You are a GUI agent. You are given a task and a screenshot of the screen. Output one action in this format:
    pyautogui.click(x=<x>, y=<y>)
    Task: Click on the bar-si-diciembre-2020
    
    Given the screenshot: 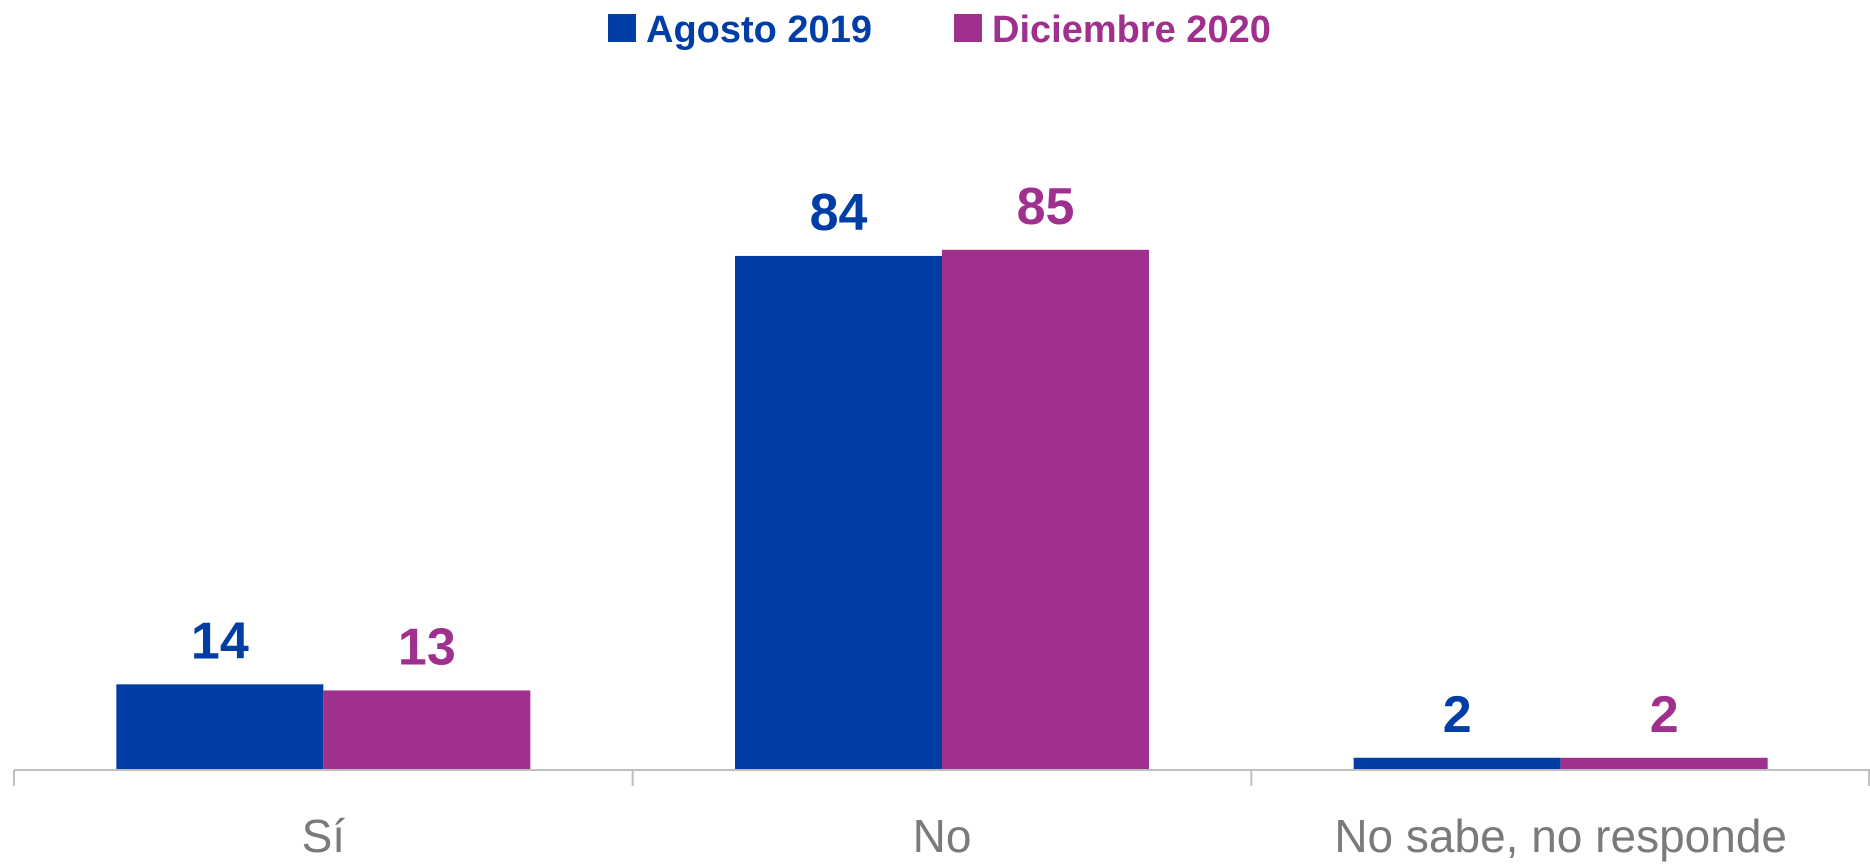 What is the action you would take?
    pyautogui.click(x=427, y=730)
    